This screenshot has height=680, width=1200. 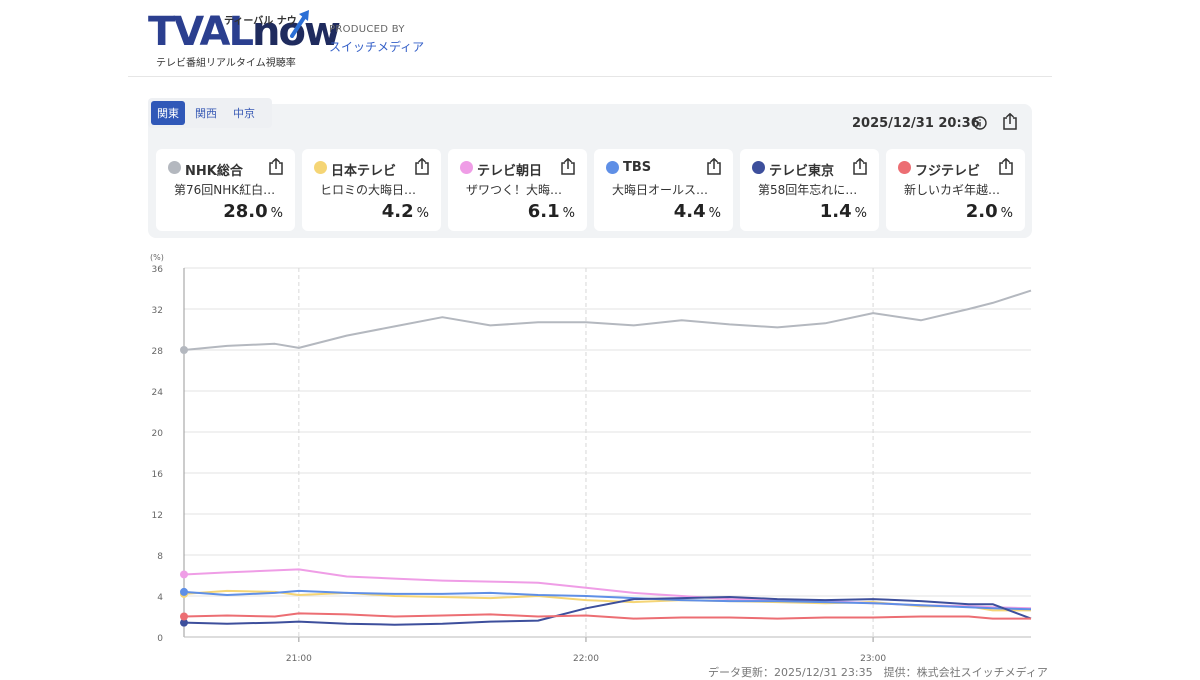 What do you see at coordinates (916, 123) in the screenshot?
I see `current-datetime: 2025/12/31 20:36` at bounding box center [916, 123].